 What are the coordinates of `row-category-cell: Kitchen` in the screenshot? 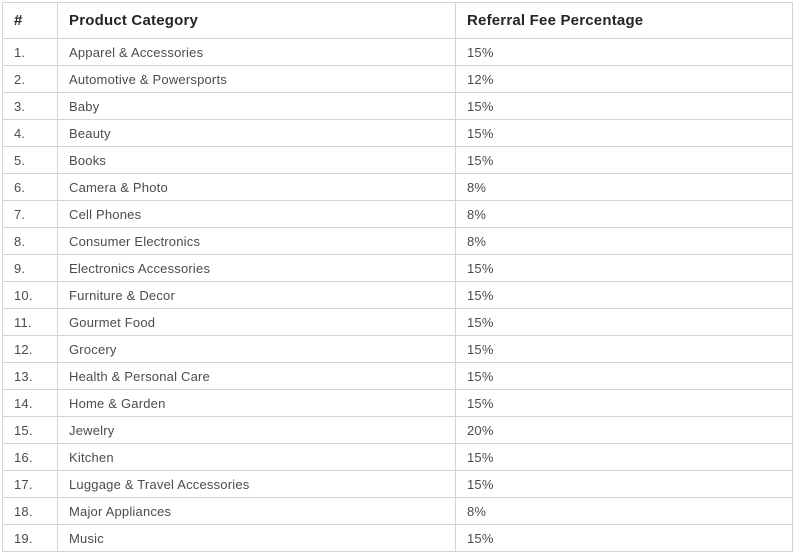 It's located at (256, 457).